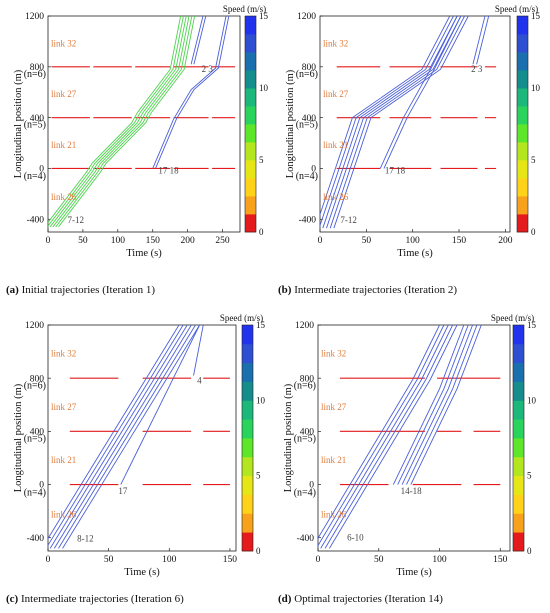  I want to click on caption-text: Optimal trajectories (Iteration 14), so click(367, 599).